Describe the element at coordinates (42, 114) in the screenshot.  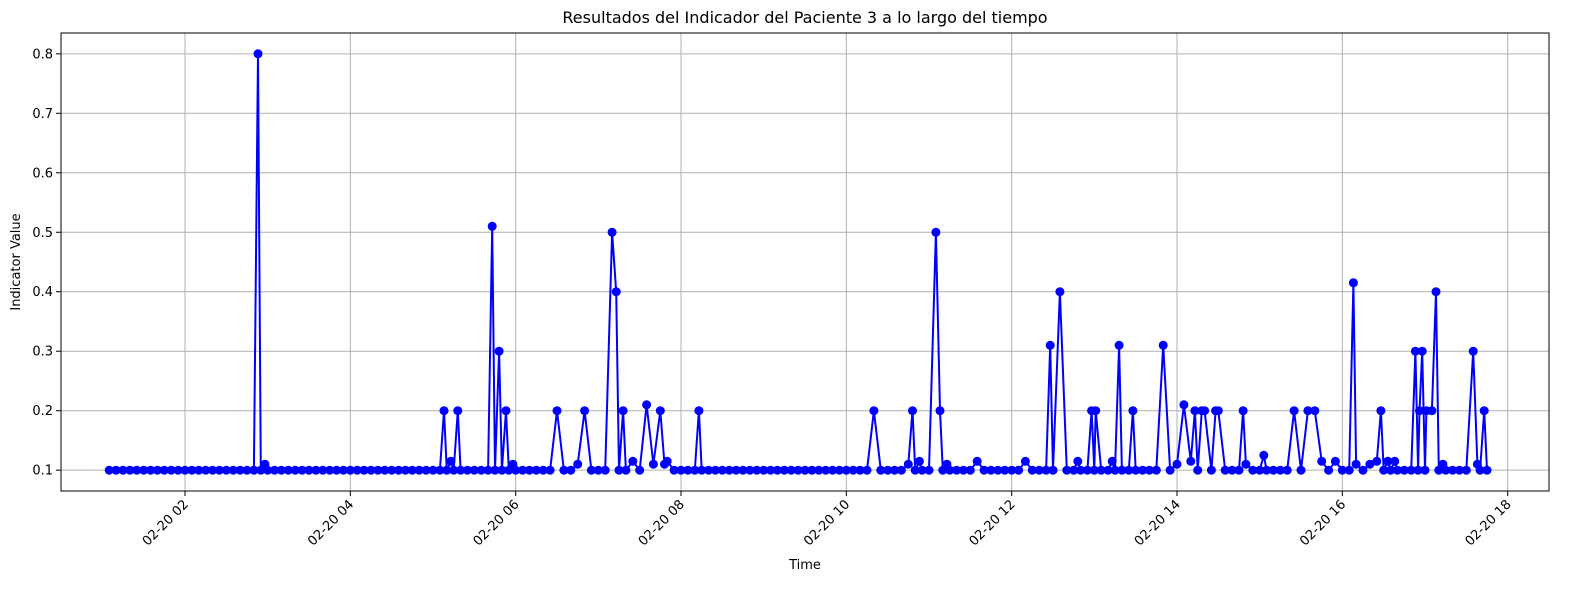
I see `y-tick-label: 0.7` at that location.